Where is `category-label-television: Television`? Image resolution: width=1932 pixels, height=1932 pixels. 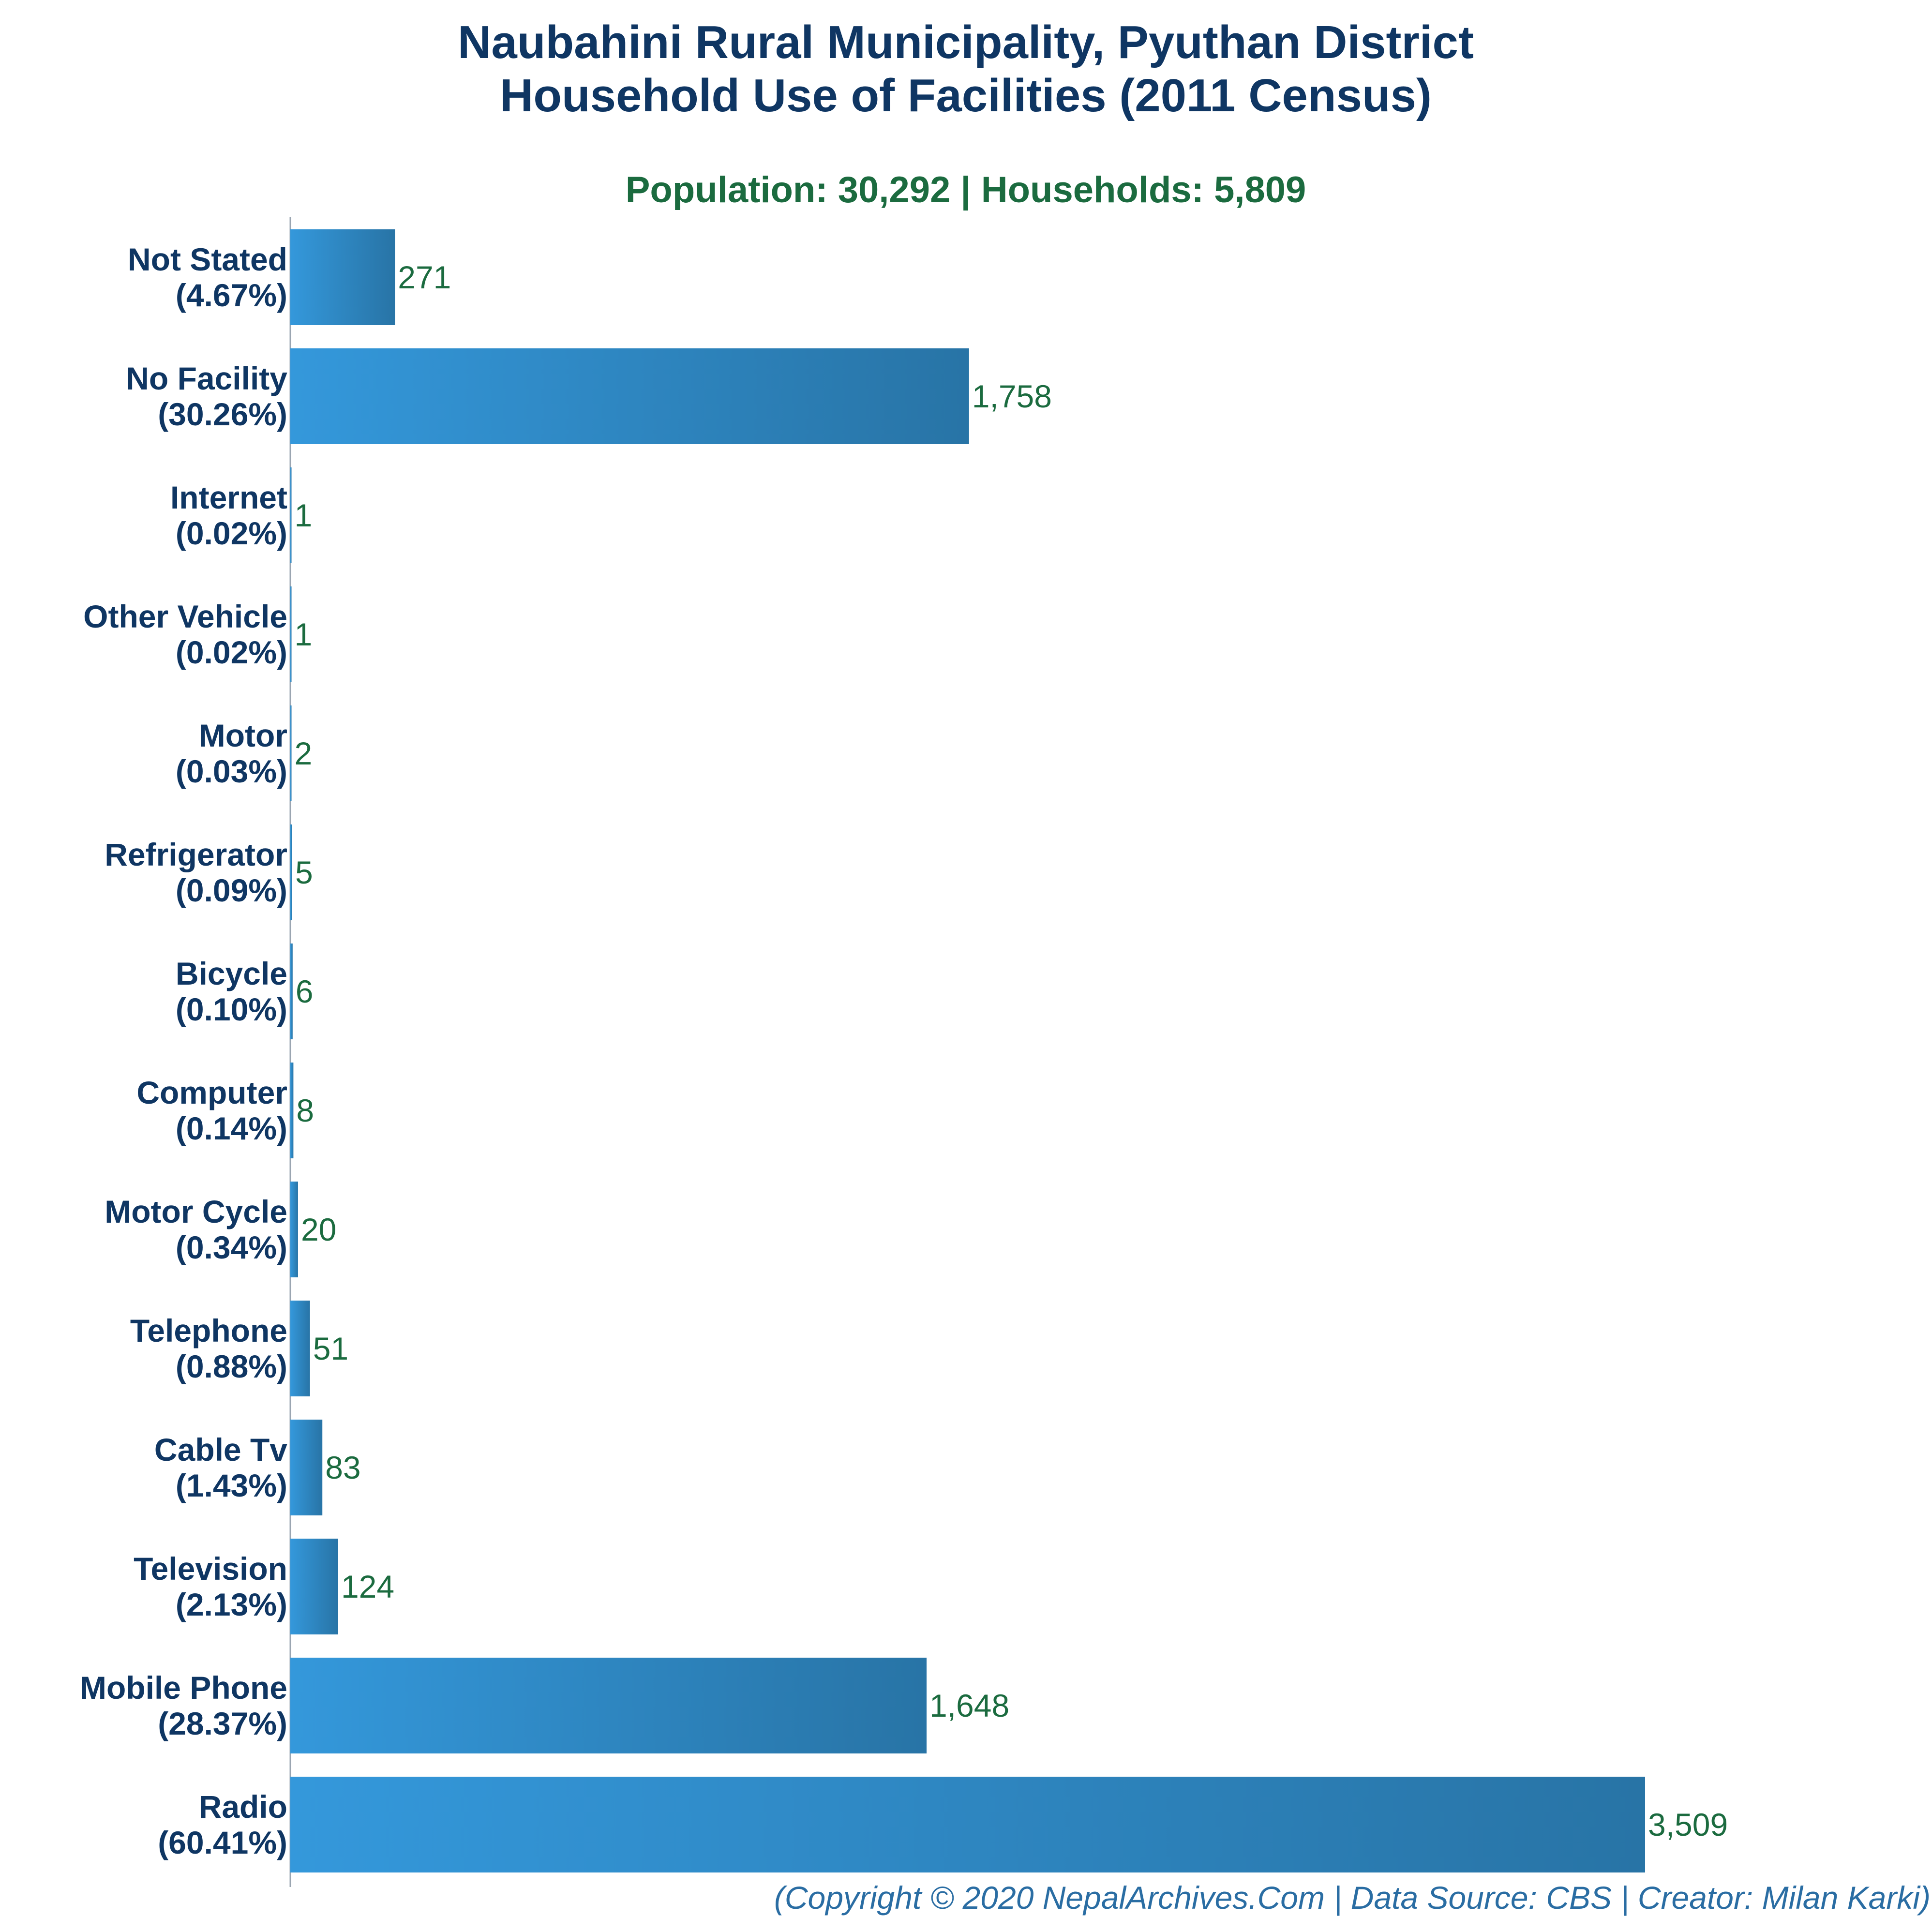
category-label-television: Television is located at coordinates (210, 1569).